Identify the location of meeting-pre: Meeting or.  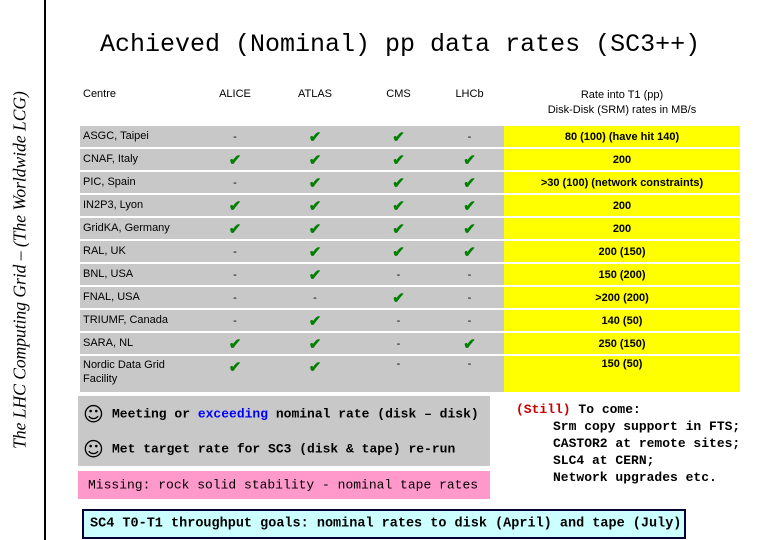
(155, 414).